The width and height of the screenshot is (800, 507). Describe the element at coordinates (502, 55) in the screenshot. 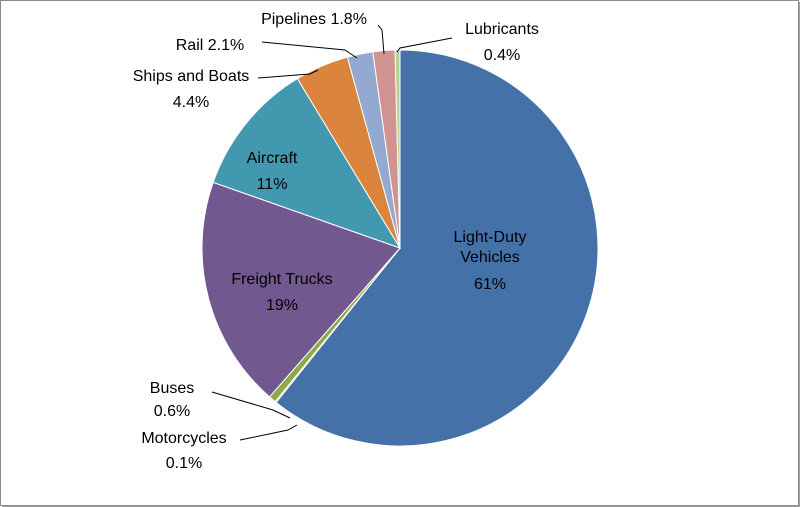

I see `label-lubricants-pct: 0.4%` at that location.